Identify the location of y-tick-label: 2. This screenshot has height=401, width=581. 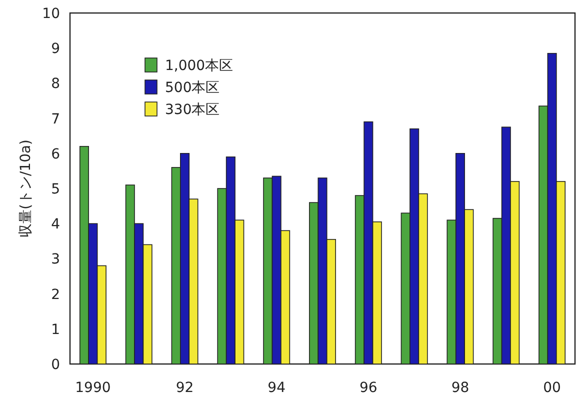
(55, 294).